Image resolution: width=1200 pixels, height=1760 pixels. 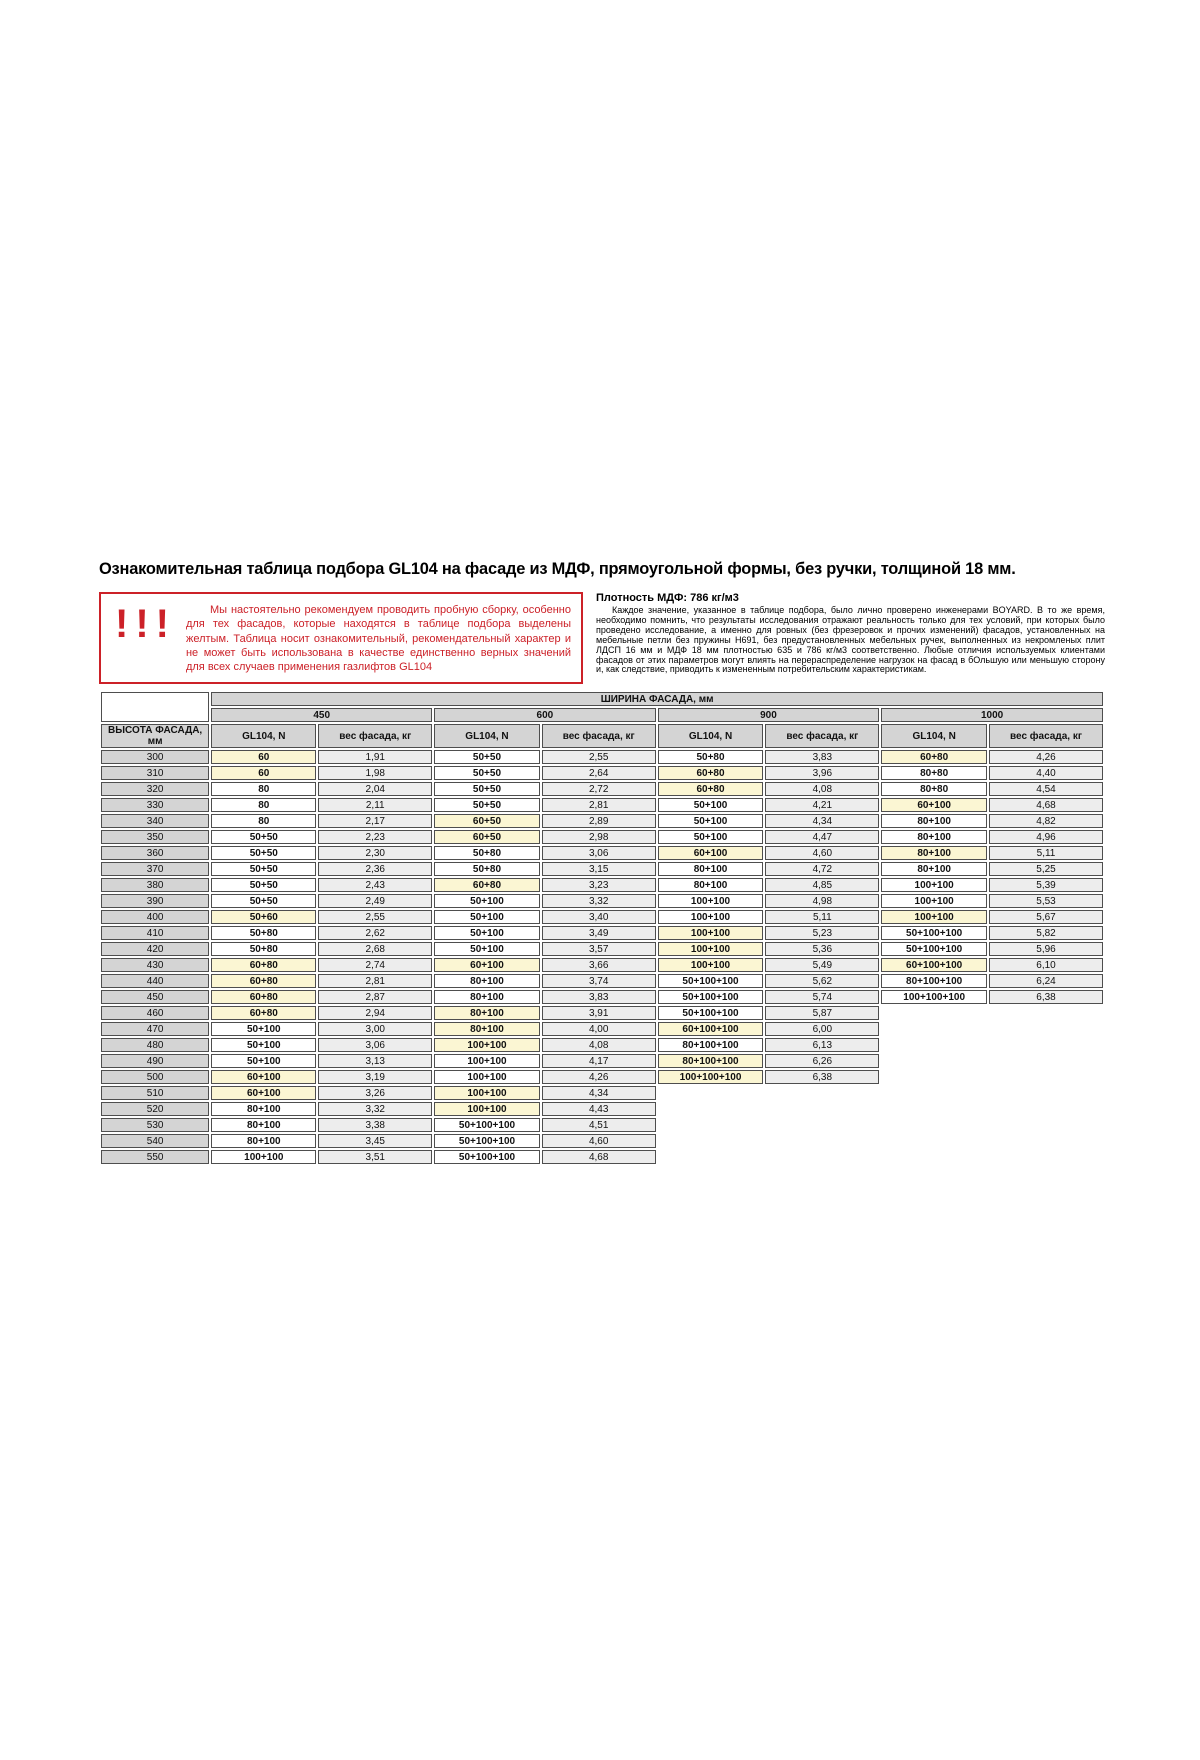 I want to click on cell-facade-height: 550, so click(x=155, y=1157).